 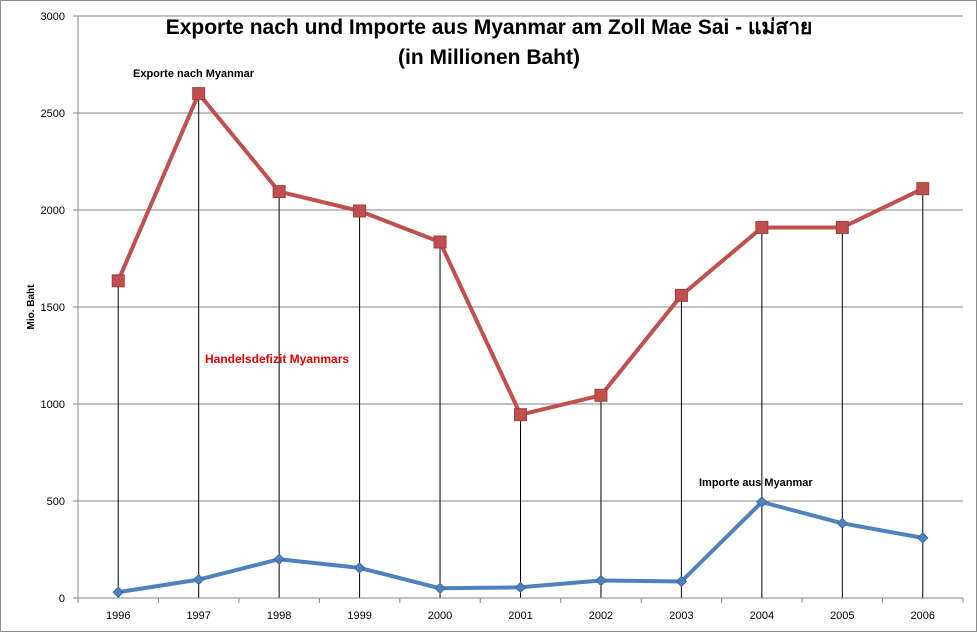 What do you see at coordinates (194, 74) in the screenshot?
I see `annotation-exports: Exporte nach Myanmar` at bounding box center [194, 74].